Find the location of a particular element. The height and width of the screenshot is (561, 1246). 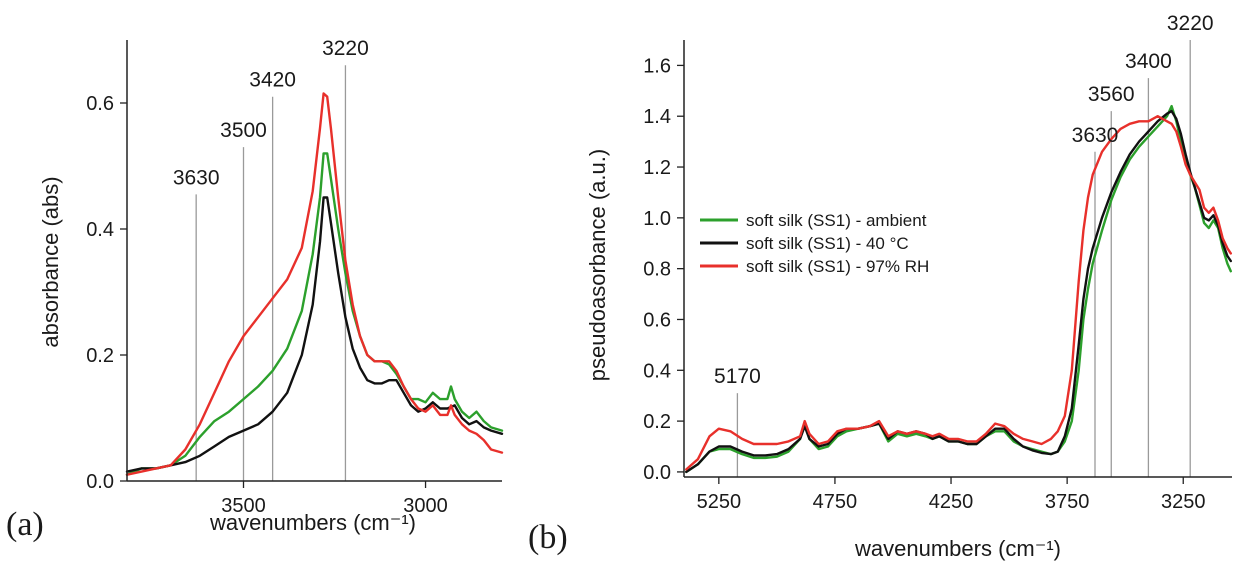

panel-b-y-tick-label: 1.4 is located at coordinates (657, 117).